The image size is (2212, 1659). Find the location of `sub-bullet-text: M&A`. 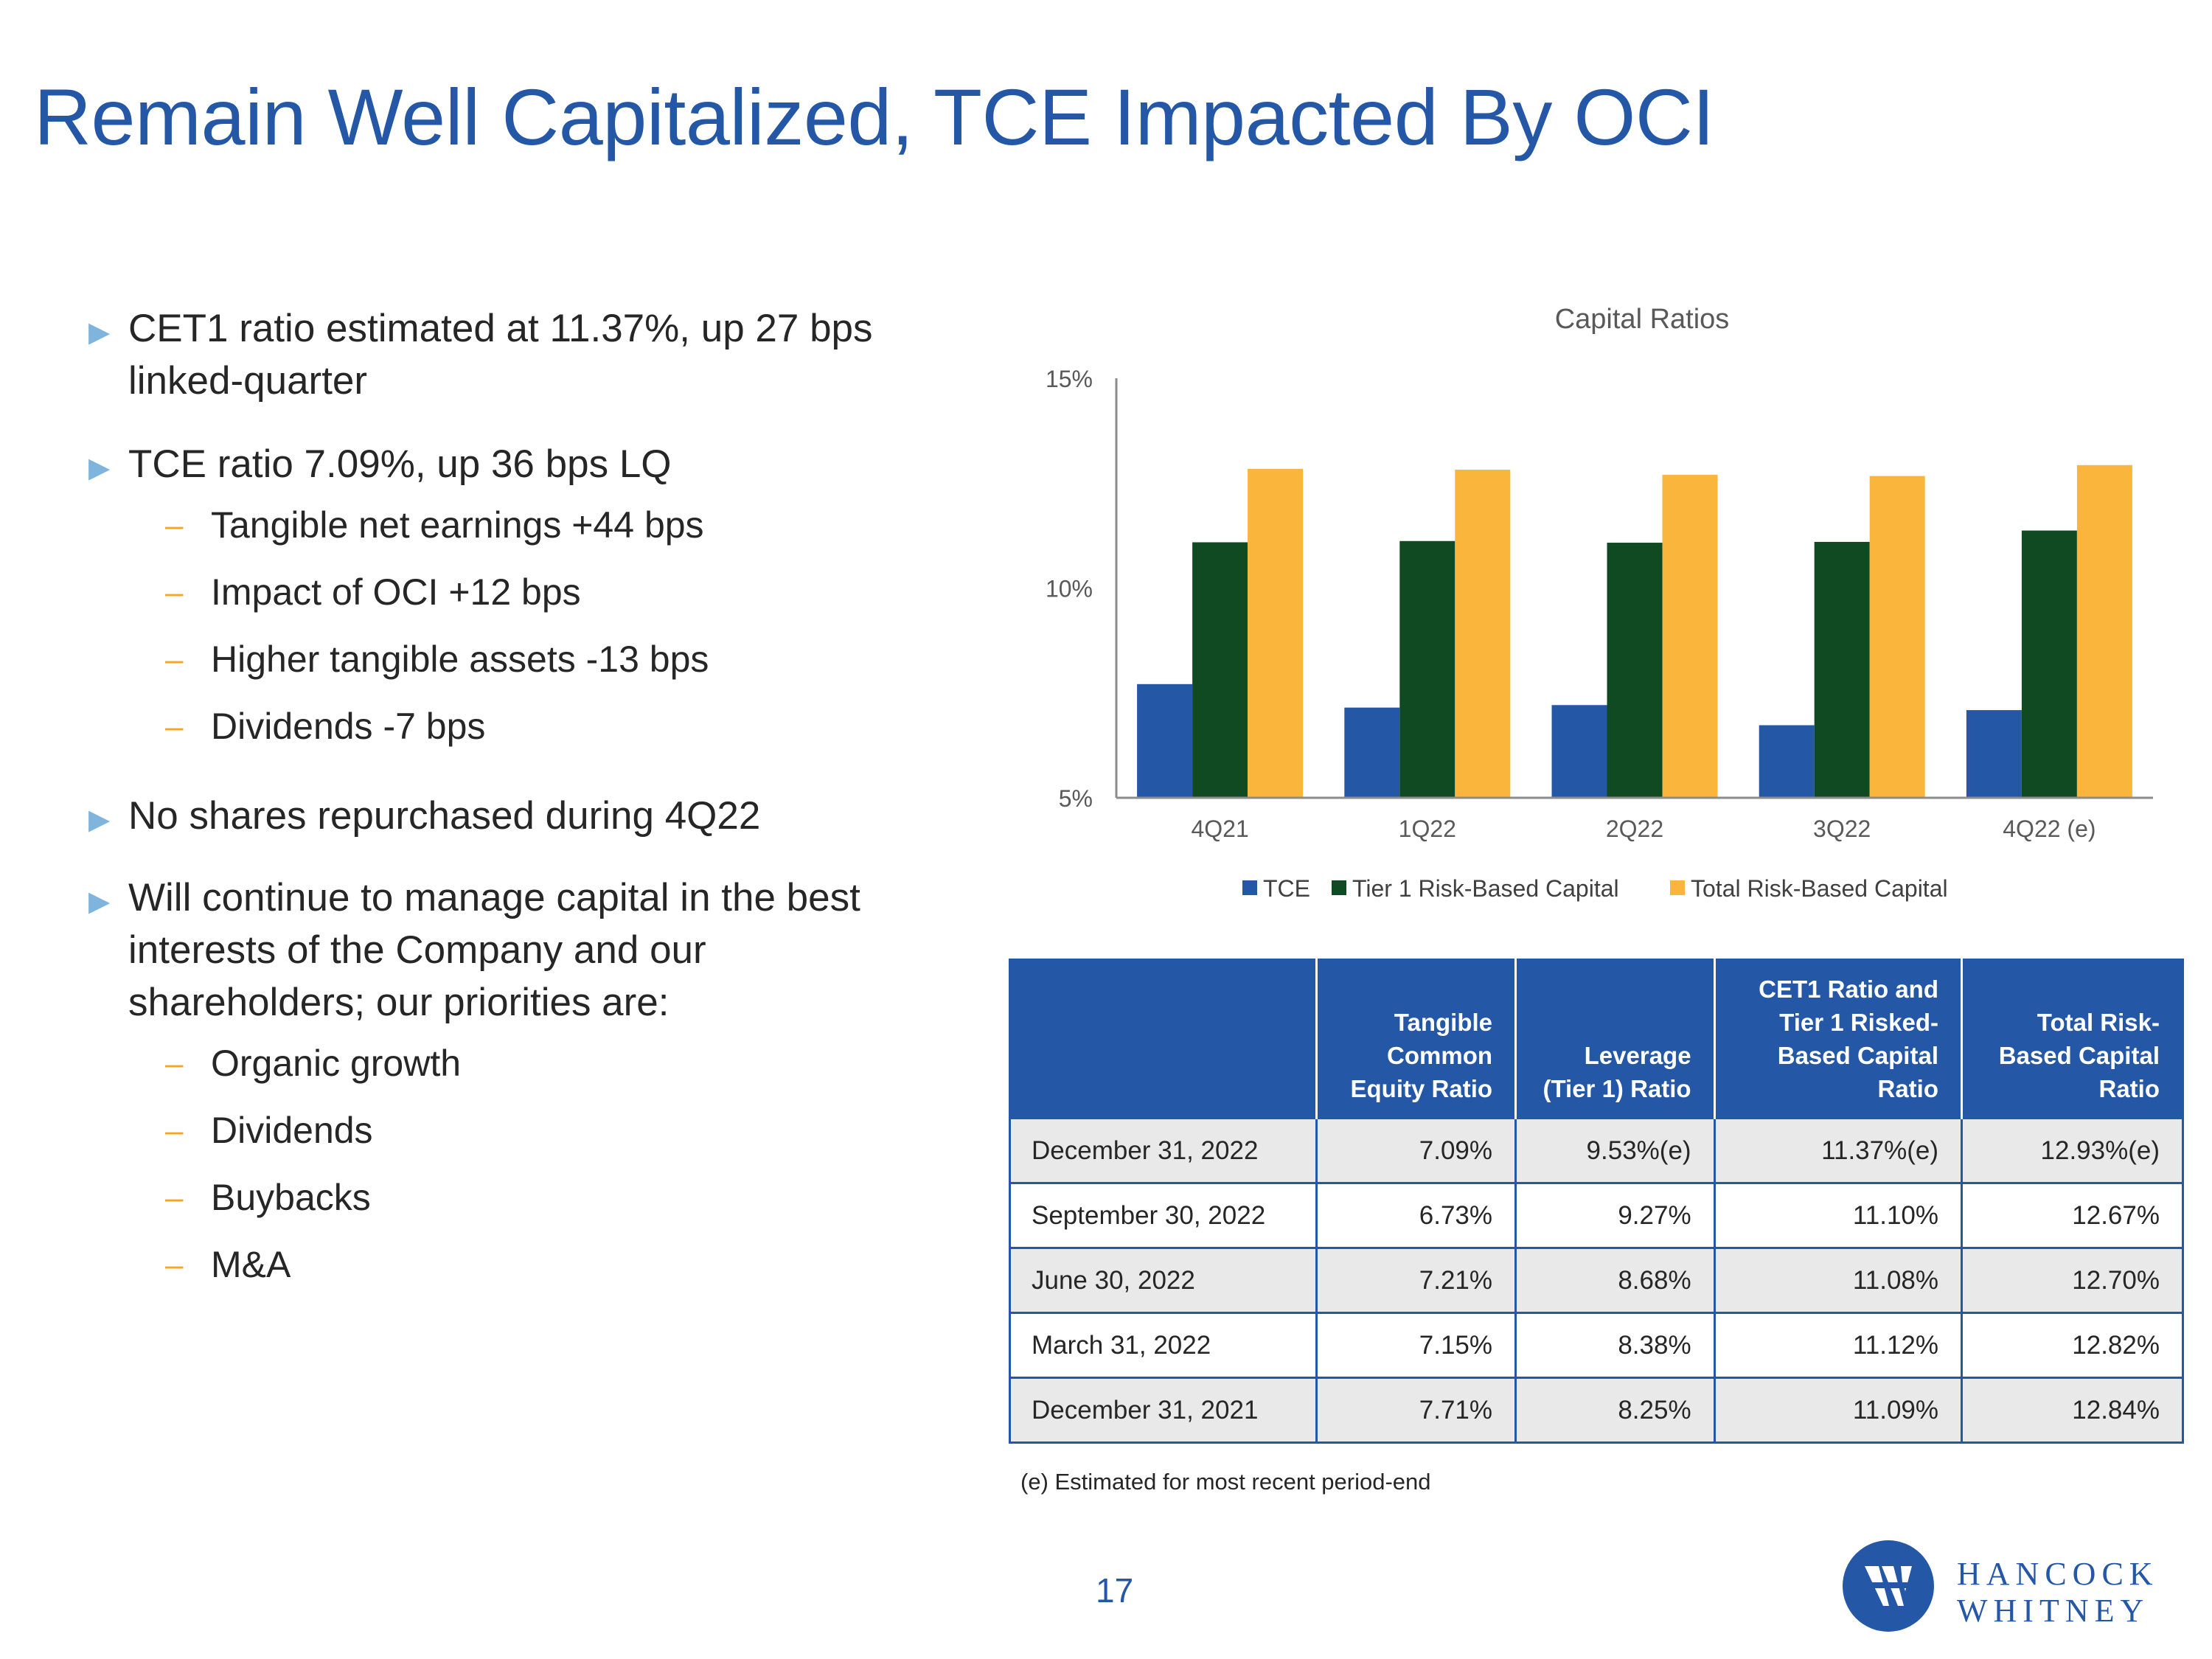

sub-bullet-text: M&A is located at coordinates (251, 1264).